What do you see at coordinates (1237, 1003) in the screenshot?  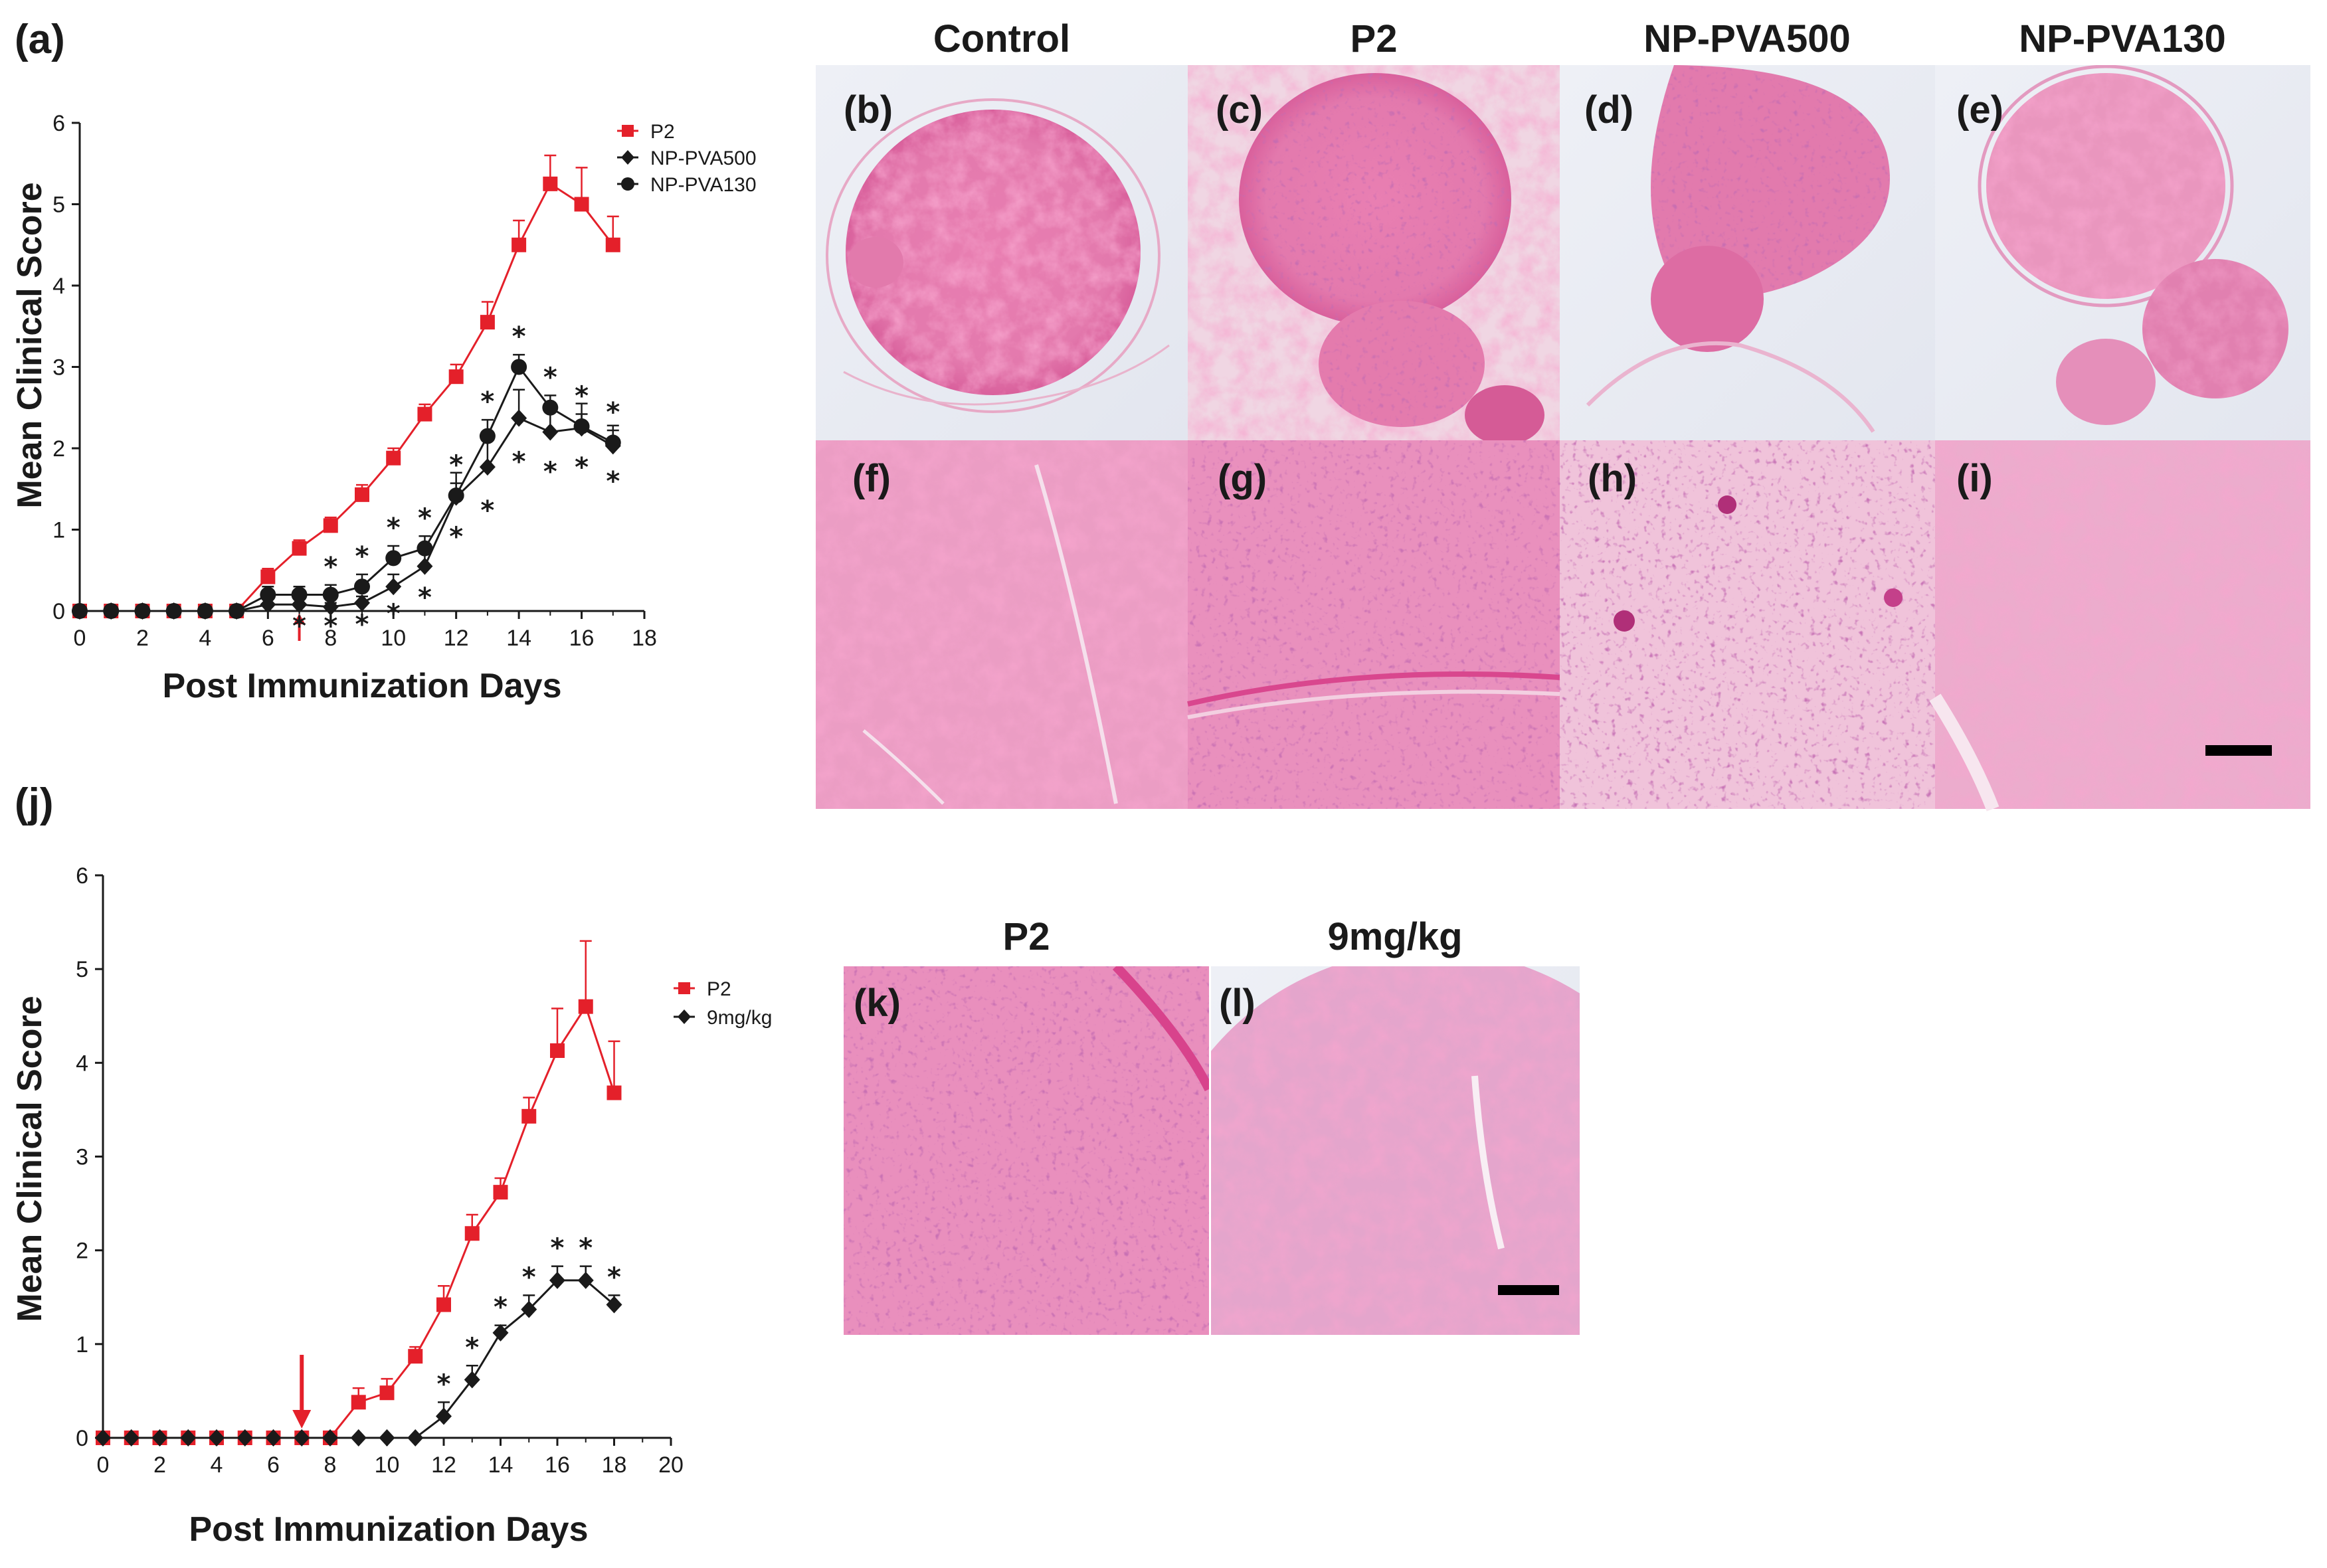 I see `panel-letter: (l)` at bounding box center [1237, 1003].